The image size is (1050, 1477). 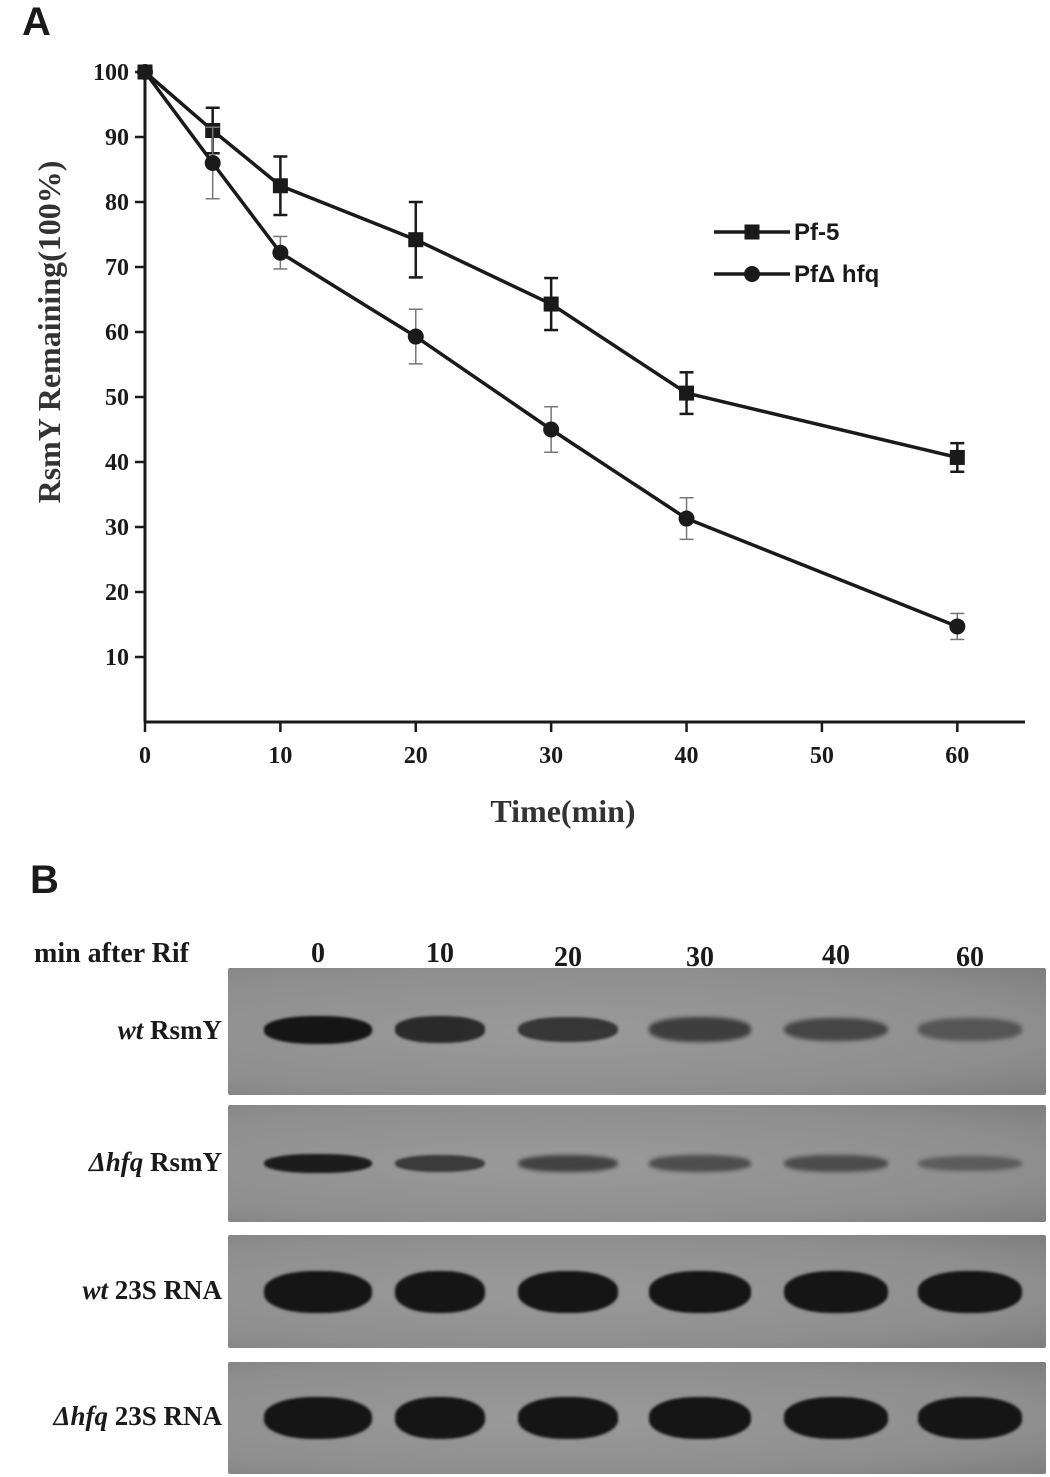 I want to click on x-axis-title: Time(min), so click(x=562, y=811).